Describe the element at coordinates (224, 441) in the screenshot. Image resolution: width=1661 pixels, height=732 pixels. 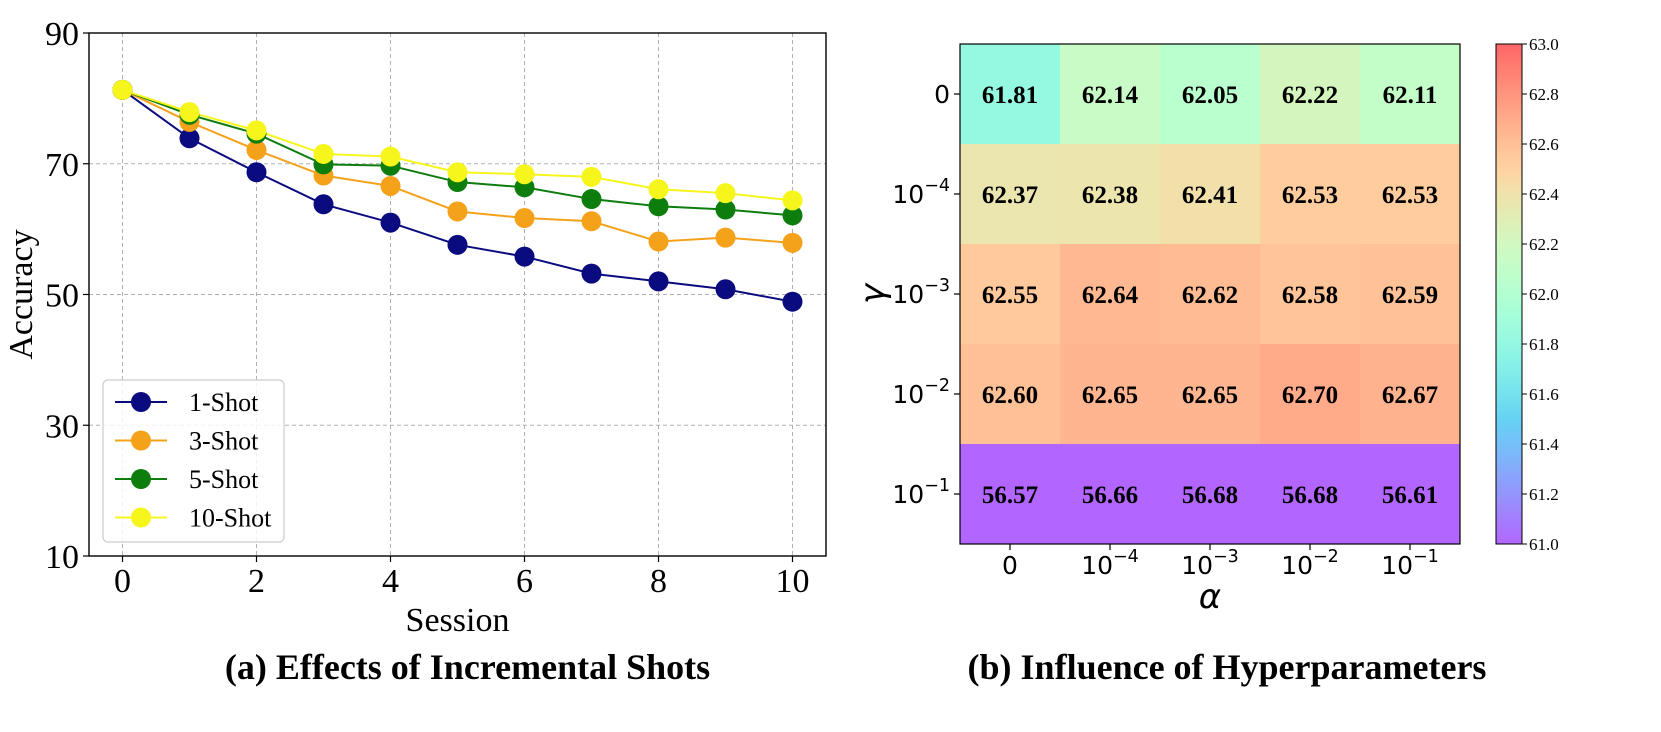
I see `legend-label: 3-Shot` at that location.